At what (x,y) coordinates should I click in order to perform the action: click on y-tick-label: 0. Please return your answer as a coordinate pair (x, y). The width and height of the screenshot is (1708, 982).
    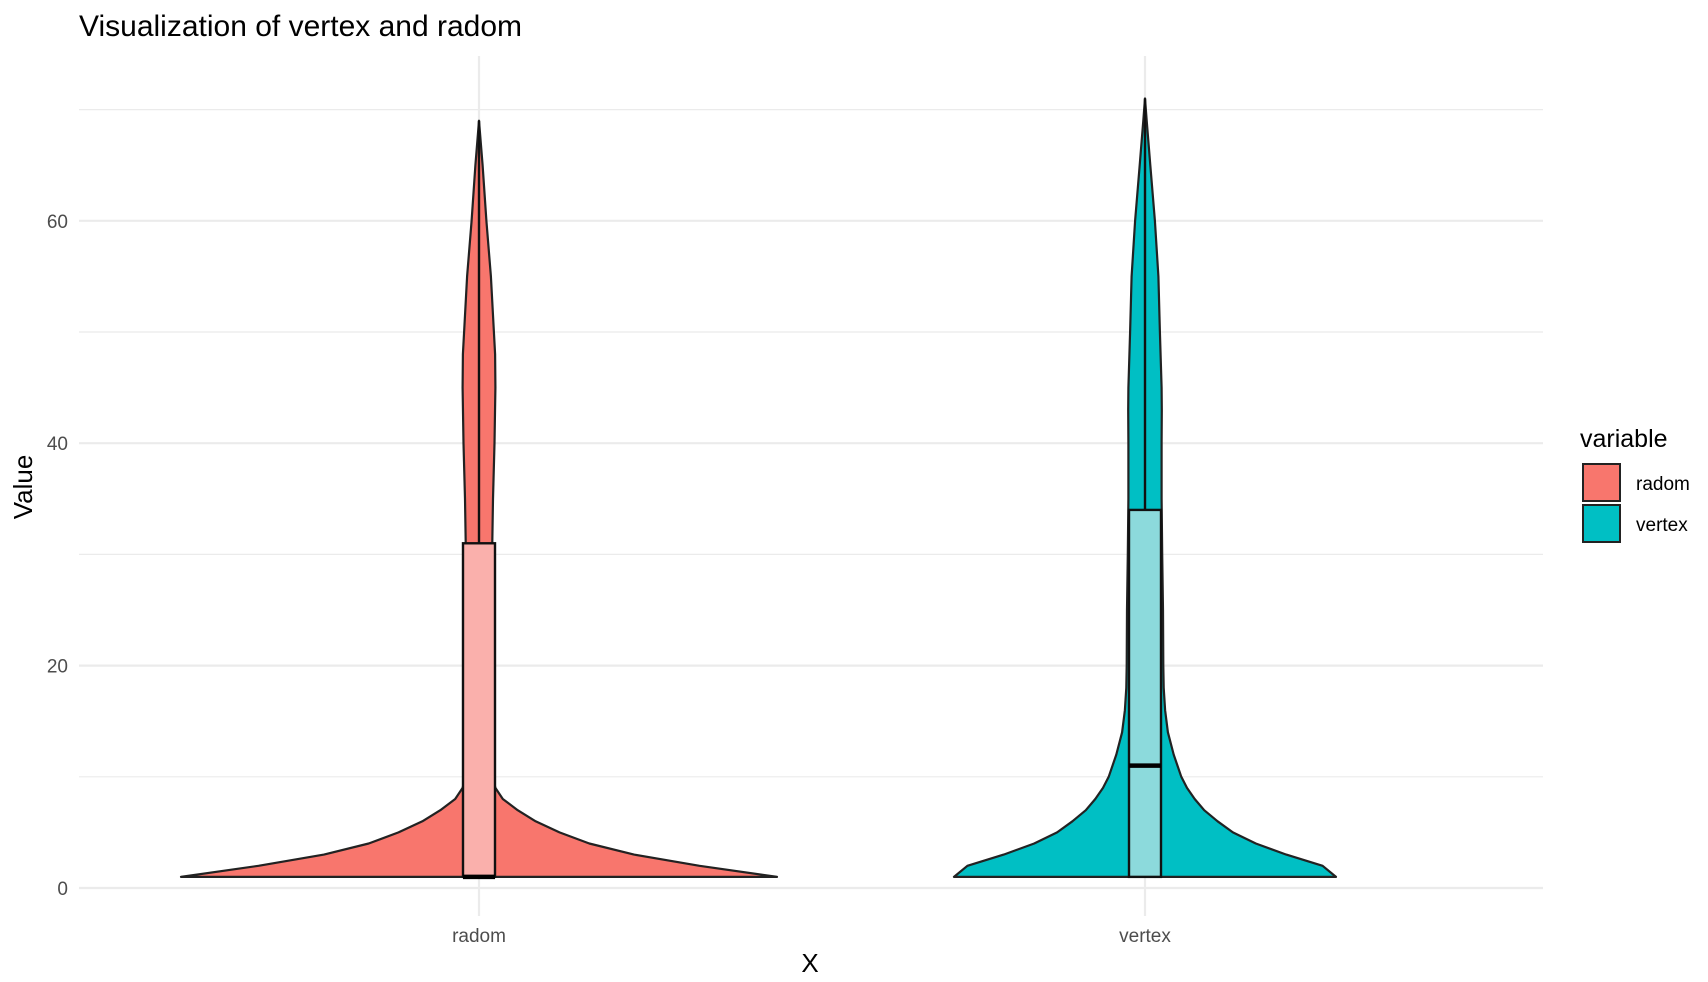
    Looking at the image, I should click on (62, 889).